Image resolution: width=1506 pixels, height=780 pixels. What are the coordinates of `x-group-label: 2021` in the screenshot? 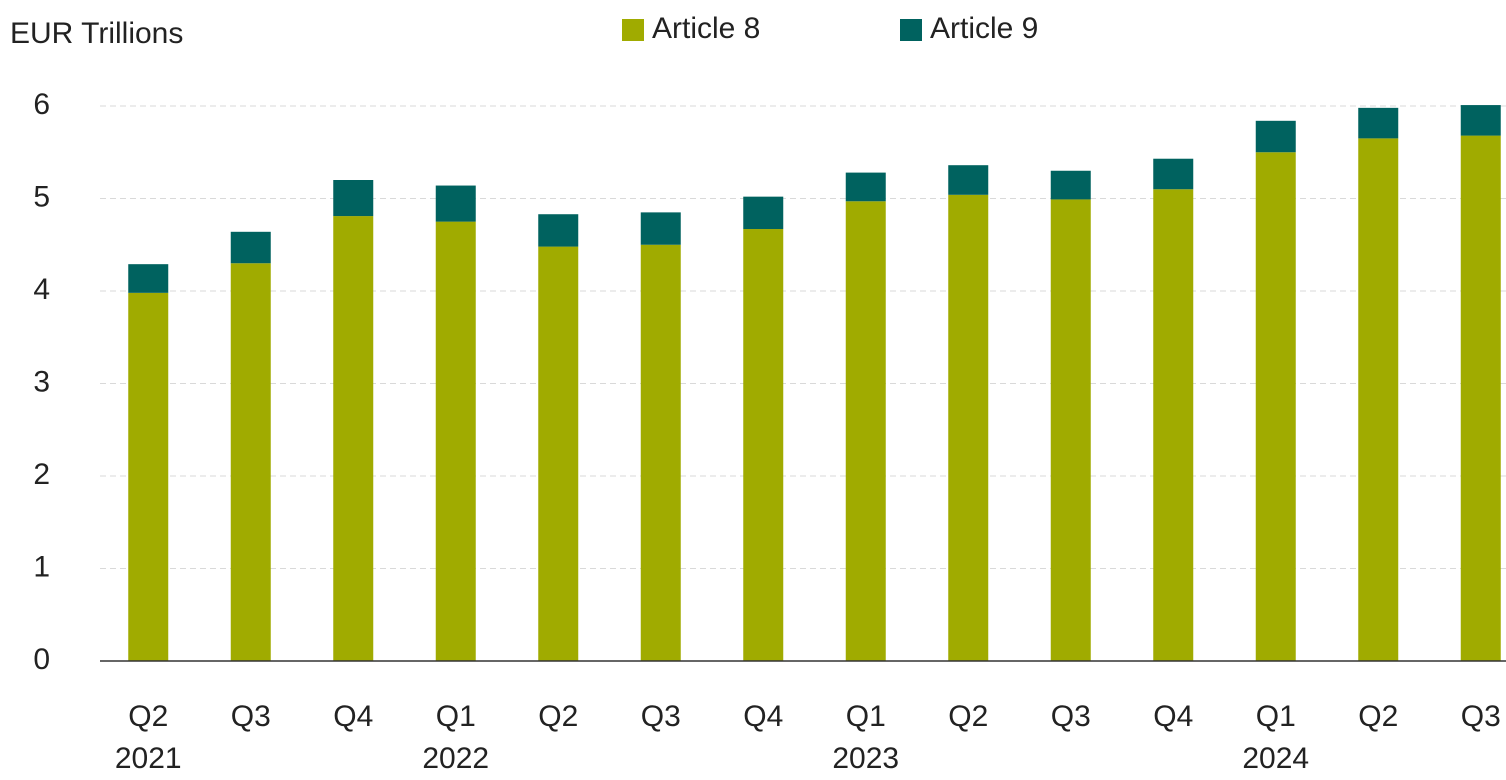 It's located at (148, 758).